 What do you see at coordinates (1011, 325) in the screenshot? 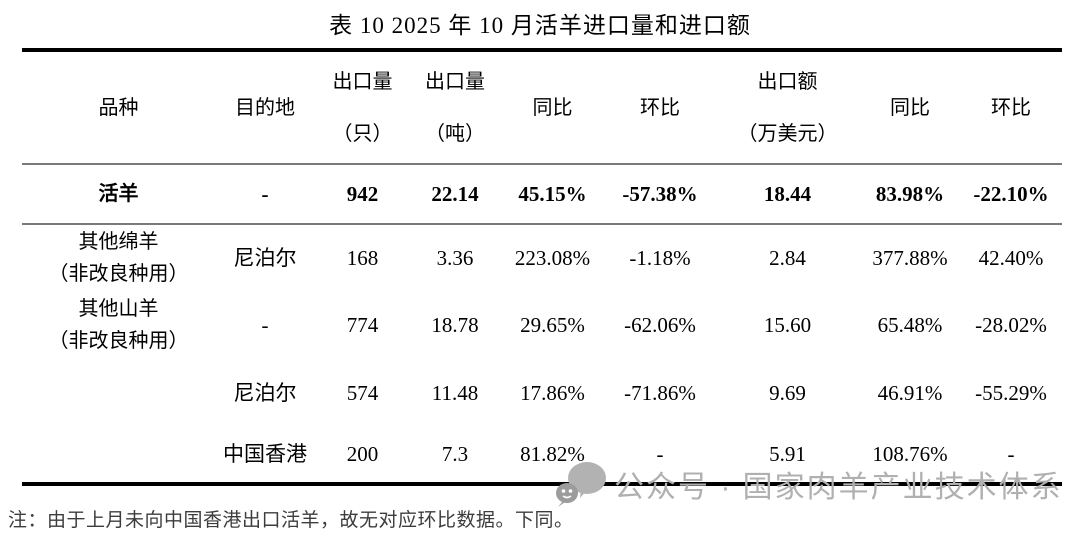
I see `table-cell: -28.02%` at bounding box center [1011, 325].